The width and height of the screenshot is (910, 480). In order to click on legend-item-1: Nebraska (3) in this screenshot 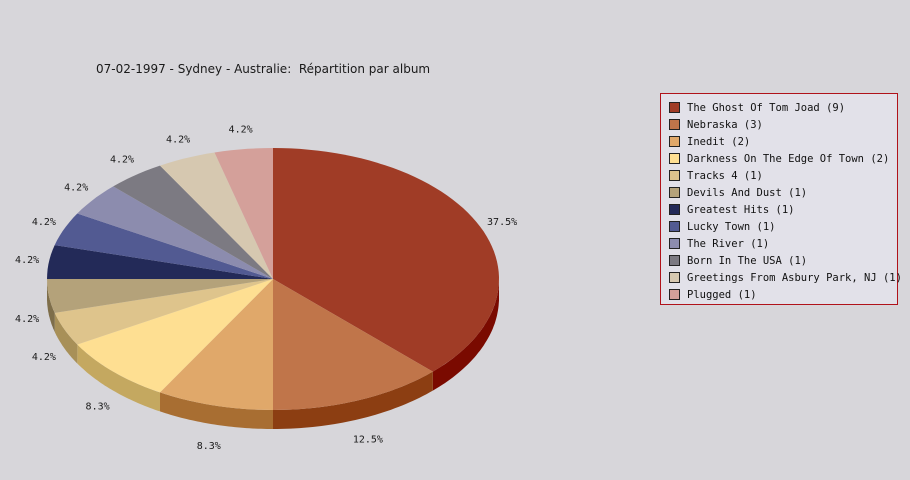, I will do `click(783, 124)`.